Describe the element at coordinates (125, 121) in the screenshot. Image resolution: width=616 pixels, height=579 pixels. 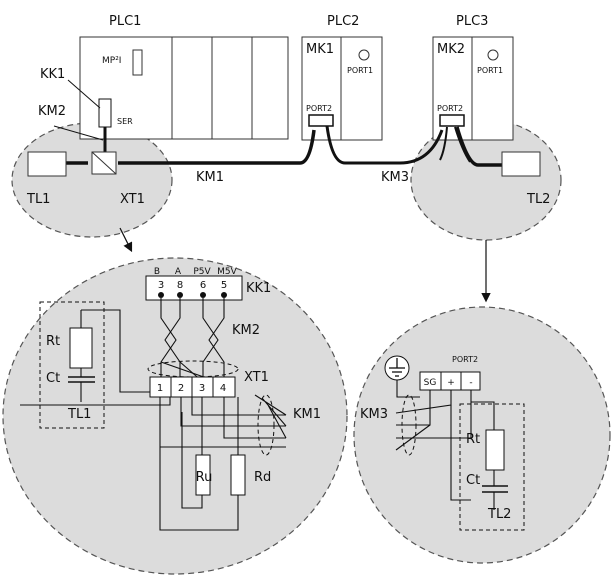
I see `ser-label: SER` at that location.